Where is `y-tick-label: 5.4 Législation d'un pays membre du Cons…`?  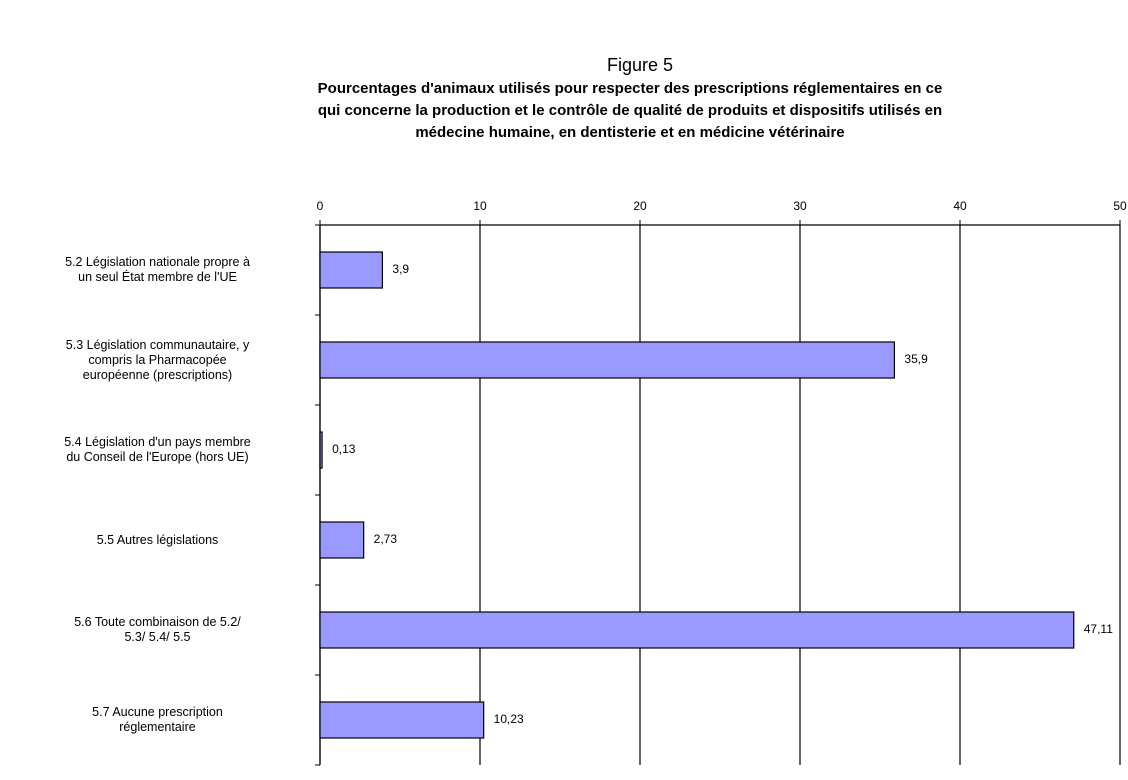 y-tick-label: 5.4 Législation d'un pays membre du Cons… is located at coordinates (157, 449).